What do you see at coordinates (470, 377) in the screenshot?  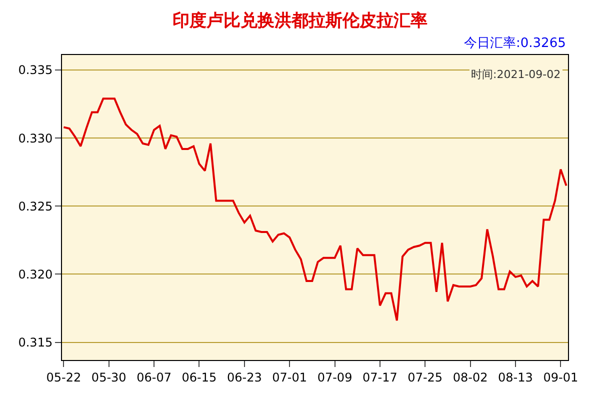 I see `x-tick-label: 08-02` at bounding box center [470, 377].